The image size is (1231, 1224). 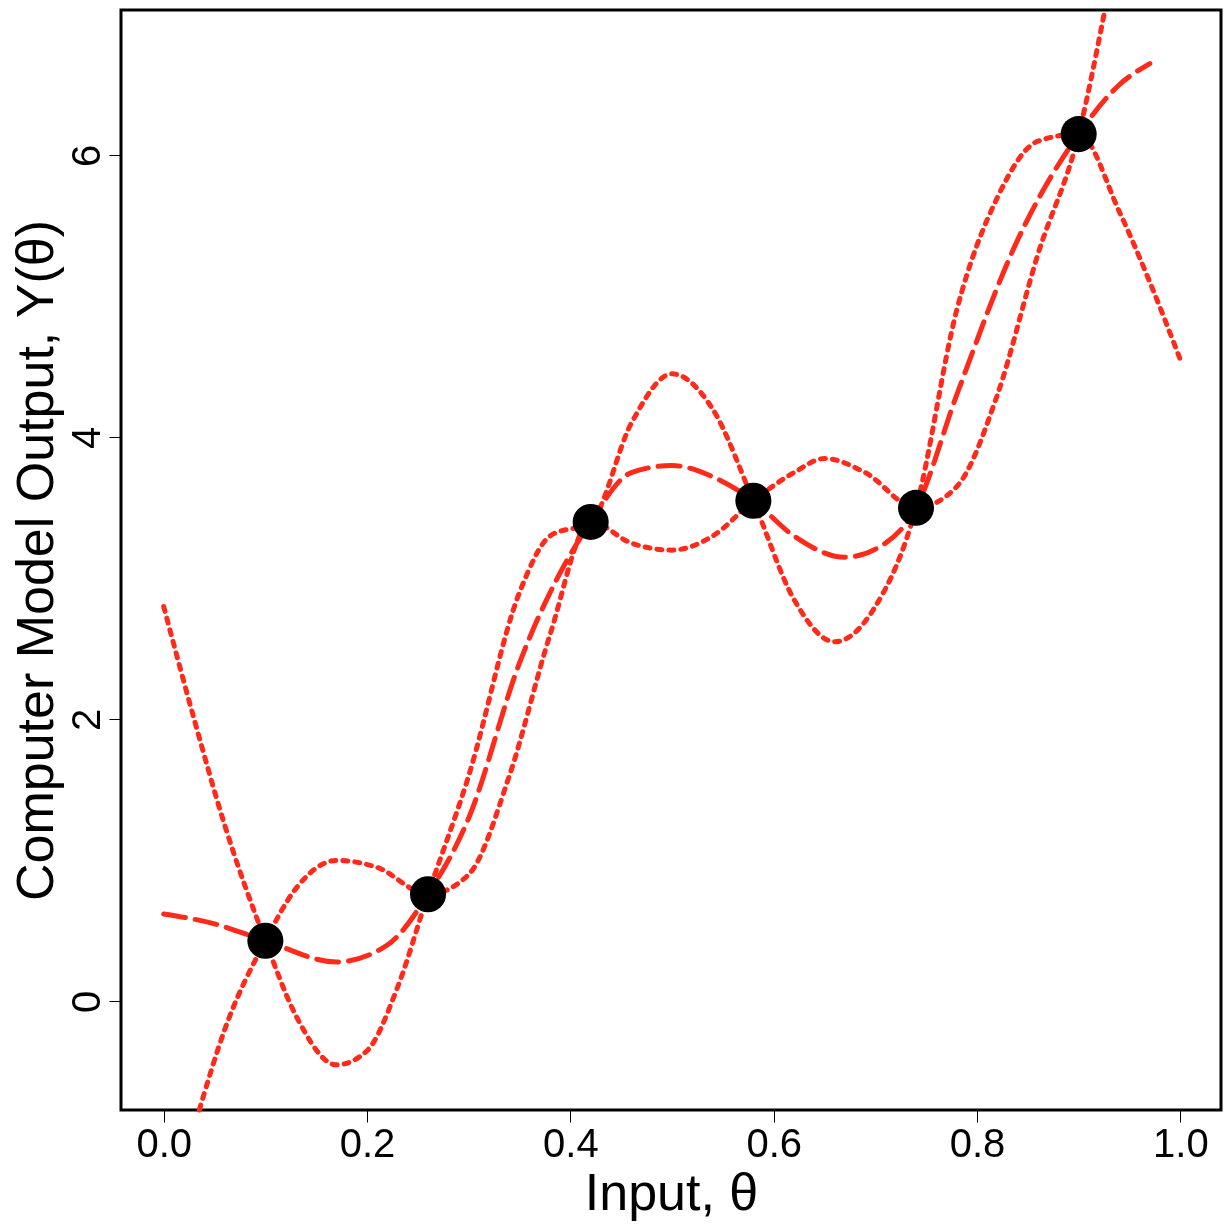 I want to click on y-tick-label: 4, so click(x=85, y=437).